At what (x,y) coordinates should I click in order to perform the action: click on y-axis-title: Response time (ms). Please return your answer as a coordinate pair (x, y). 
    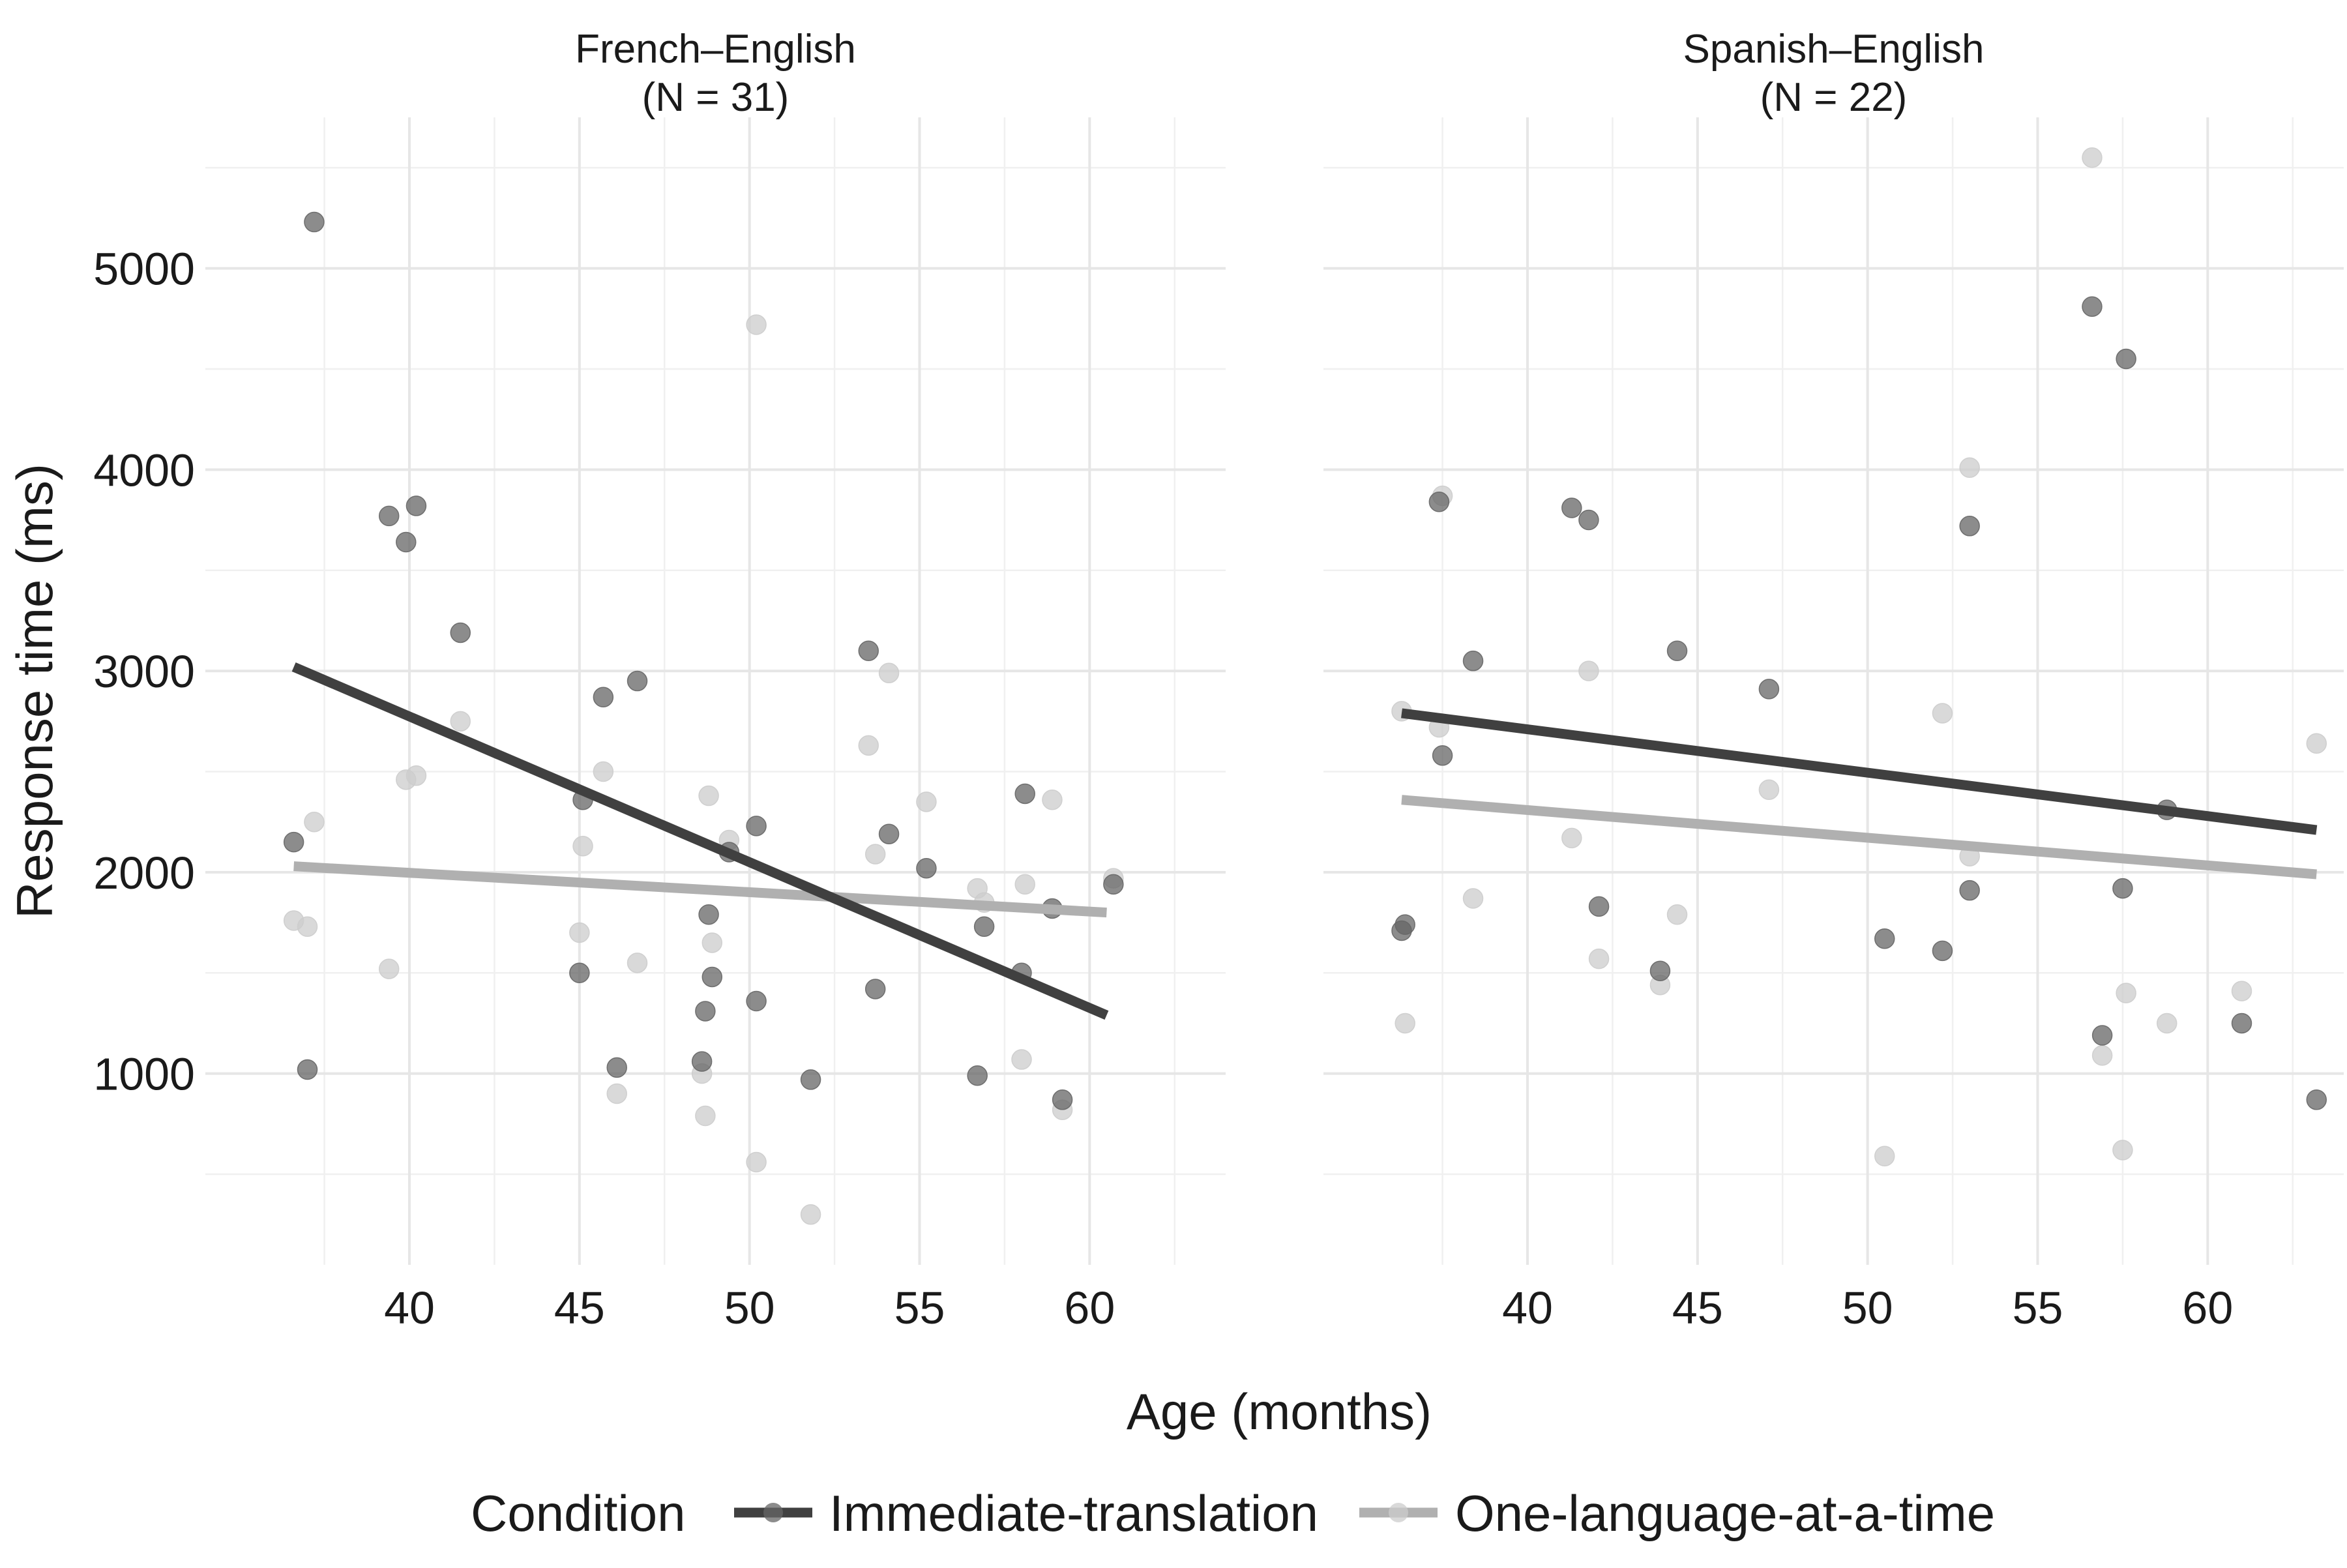
    Looking at the image, I should click on (34, 692).